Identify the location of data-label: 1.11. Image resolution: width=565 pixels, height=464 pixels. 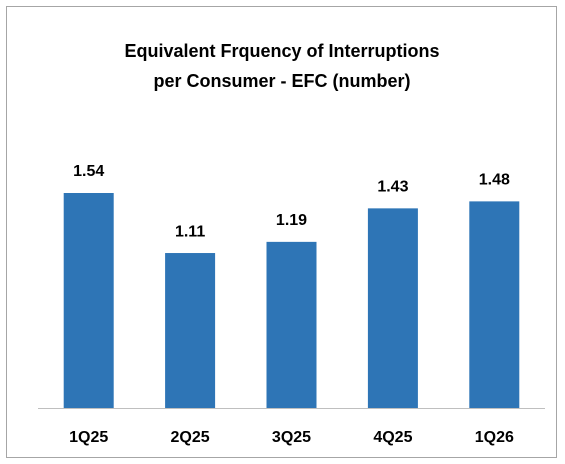
(190, 231).